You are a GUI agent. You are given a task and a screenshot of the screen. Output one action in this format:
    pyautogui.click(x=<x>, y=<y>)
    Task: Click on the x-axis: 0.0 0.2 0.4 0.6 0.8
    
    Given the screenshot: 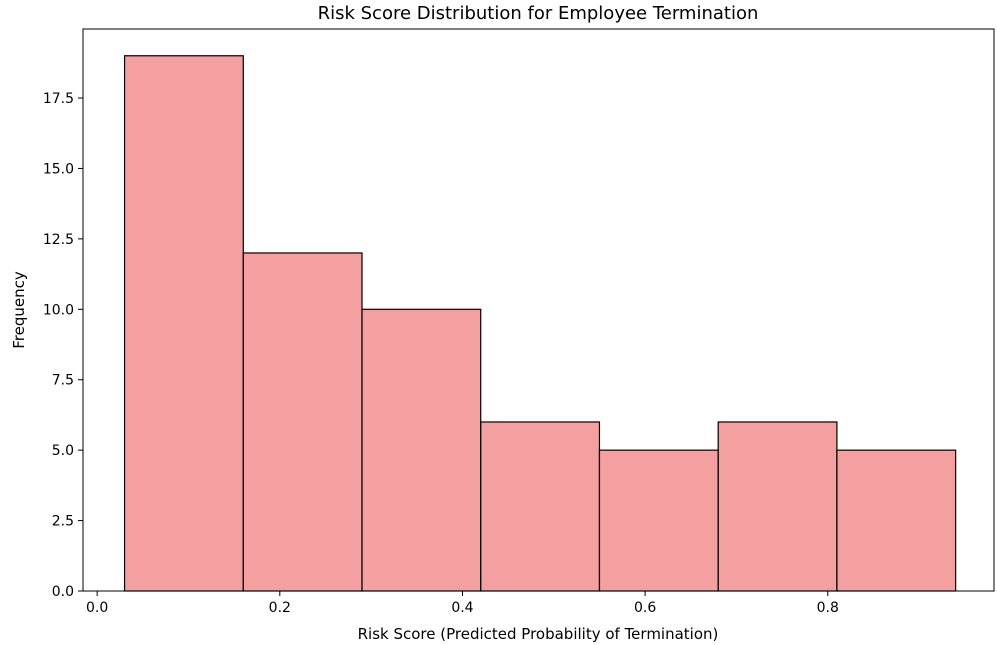 What is the action you would take?
    pyautogui.click(x=462, y=603)
    